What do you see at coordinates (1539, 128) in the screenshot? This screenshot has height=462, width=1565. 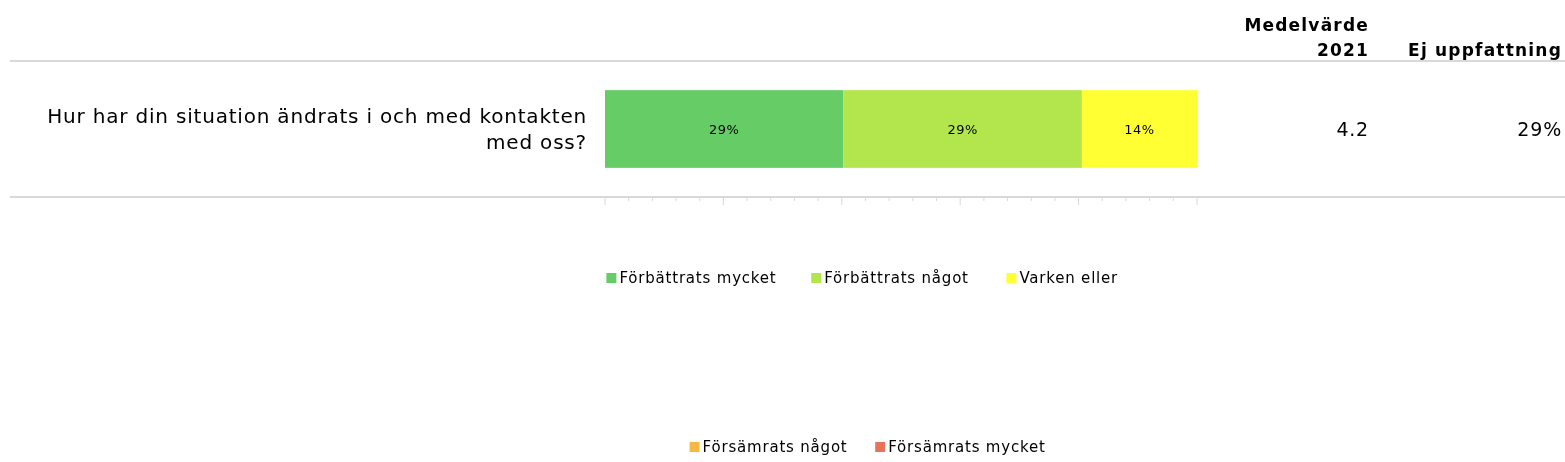 I see `text: 29%` at bounding box center [1539, 128].